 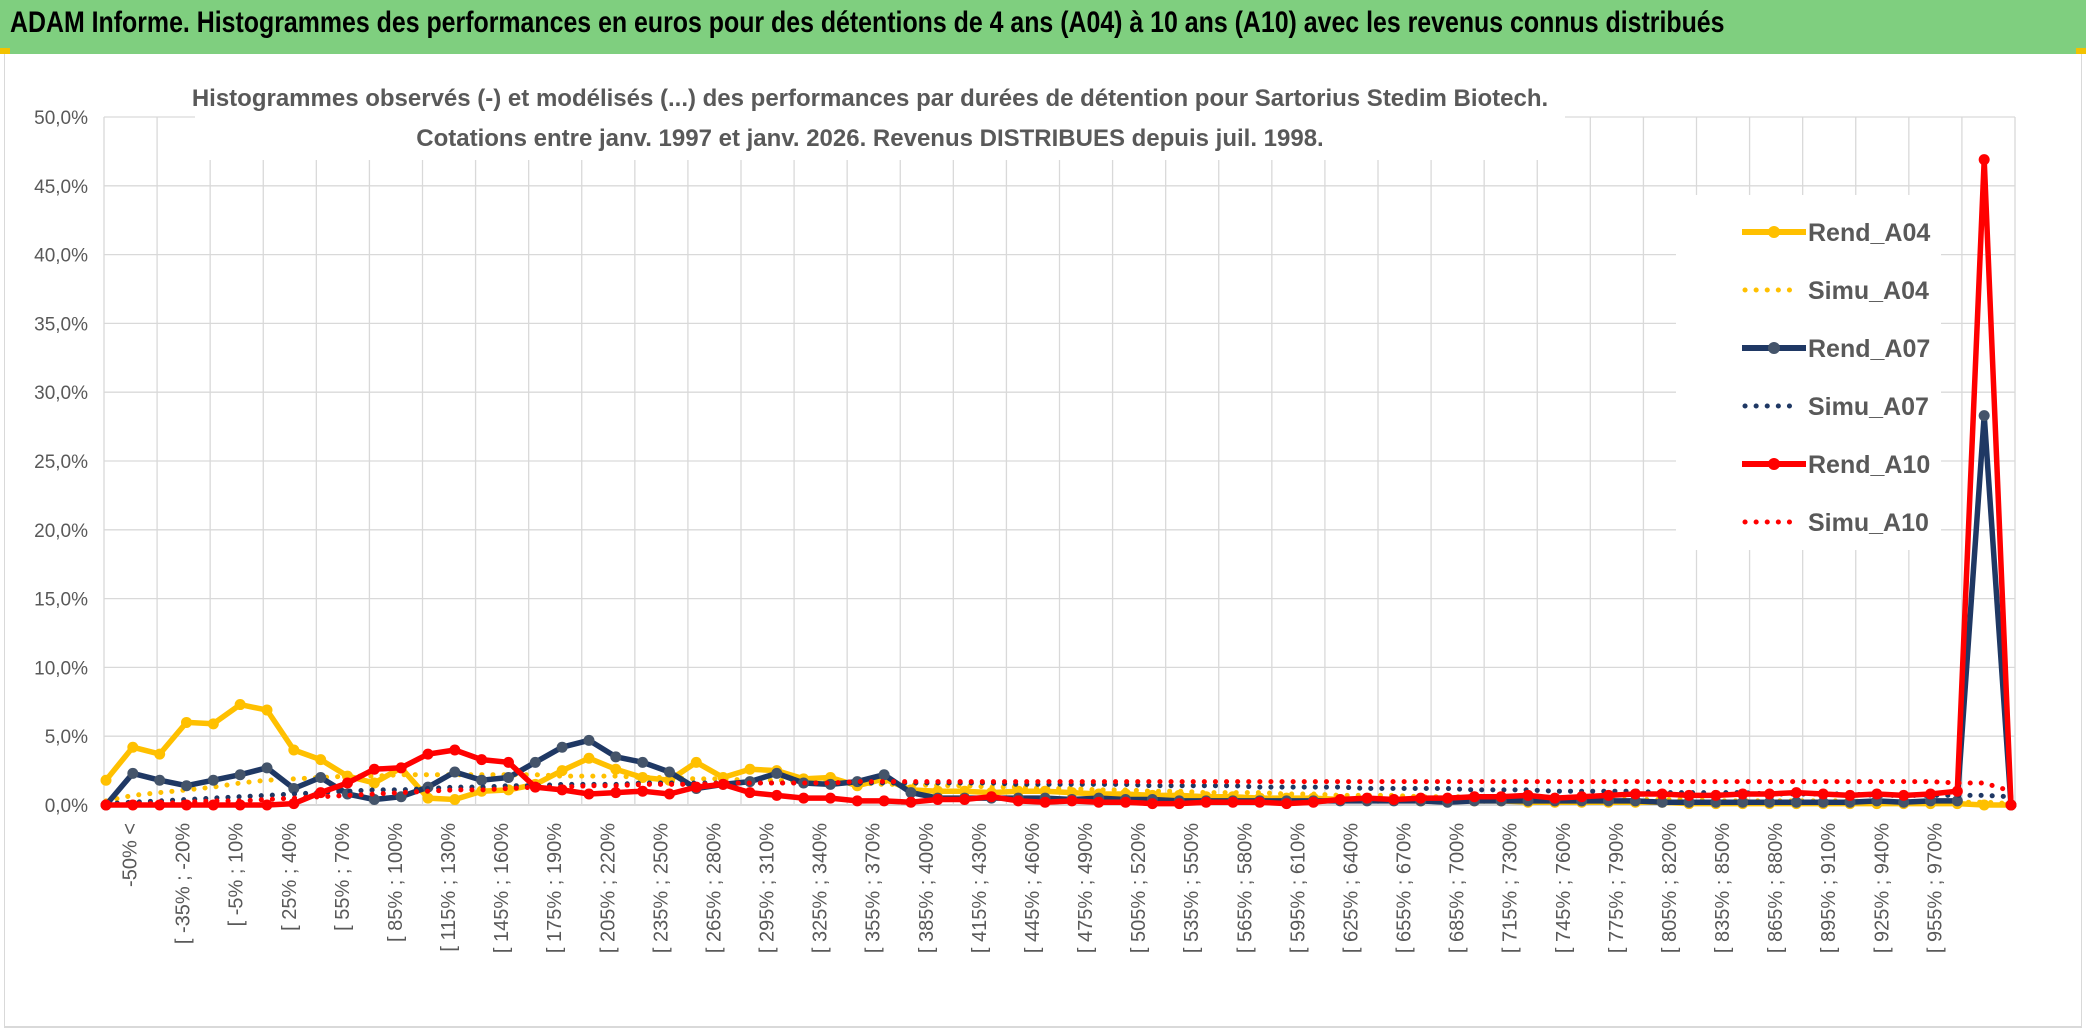 I want to click on x-tick-label: [ 835% ; 850%, so click(x=1723, y=888).